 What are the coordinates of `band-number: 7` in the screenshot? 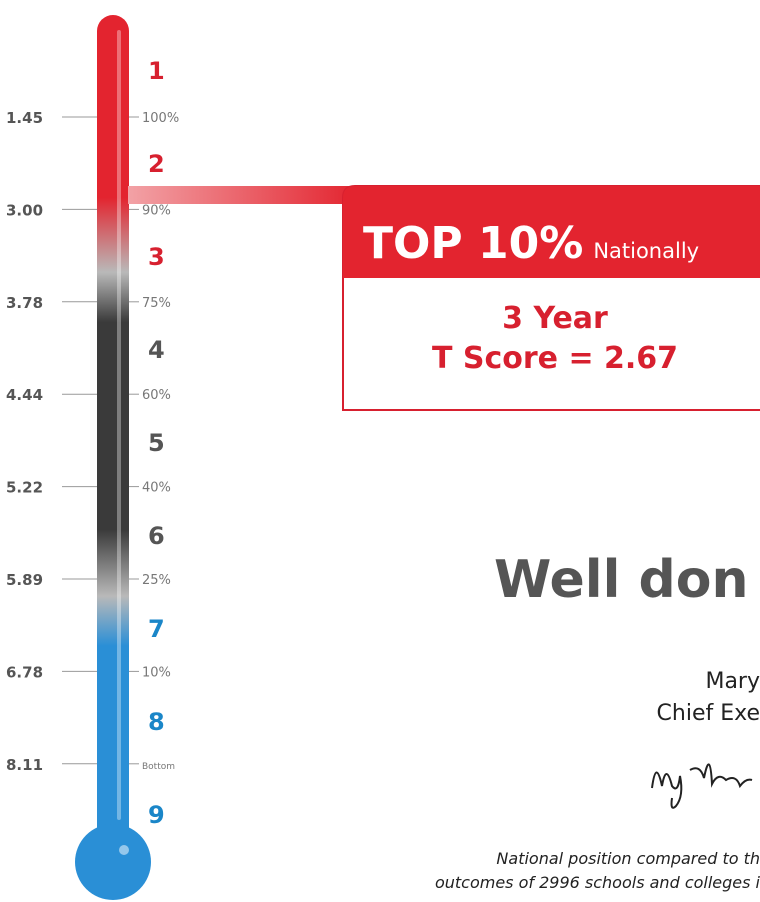 It's located at (156, 629).